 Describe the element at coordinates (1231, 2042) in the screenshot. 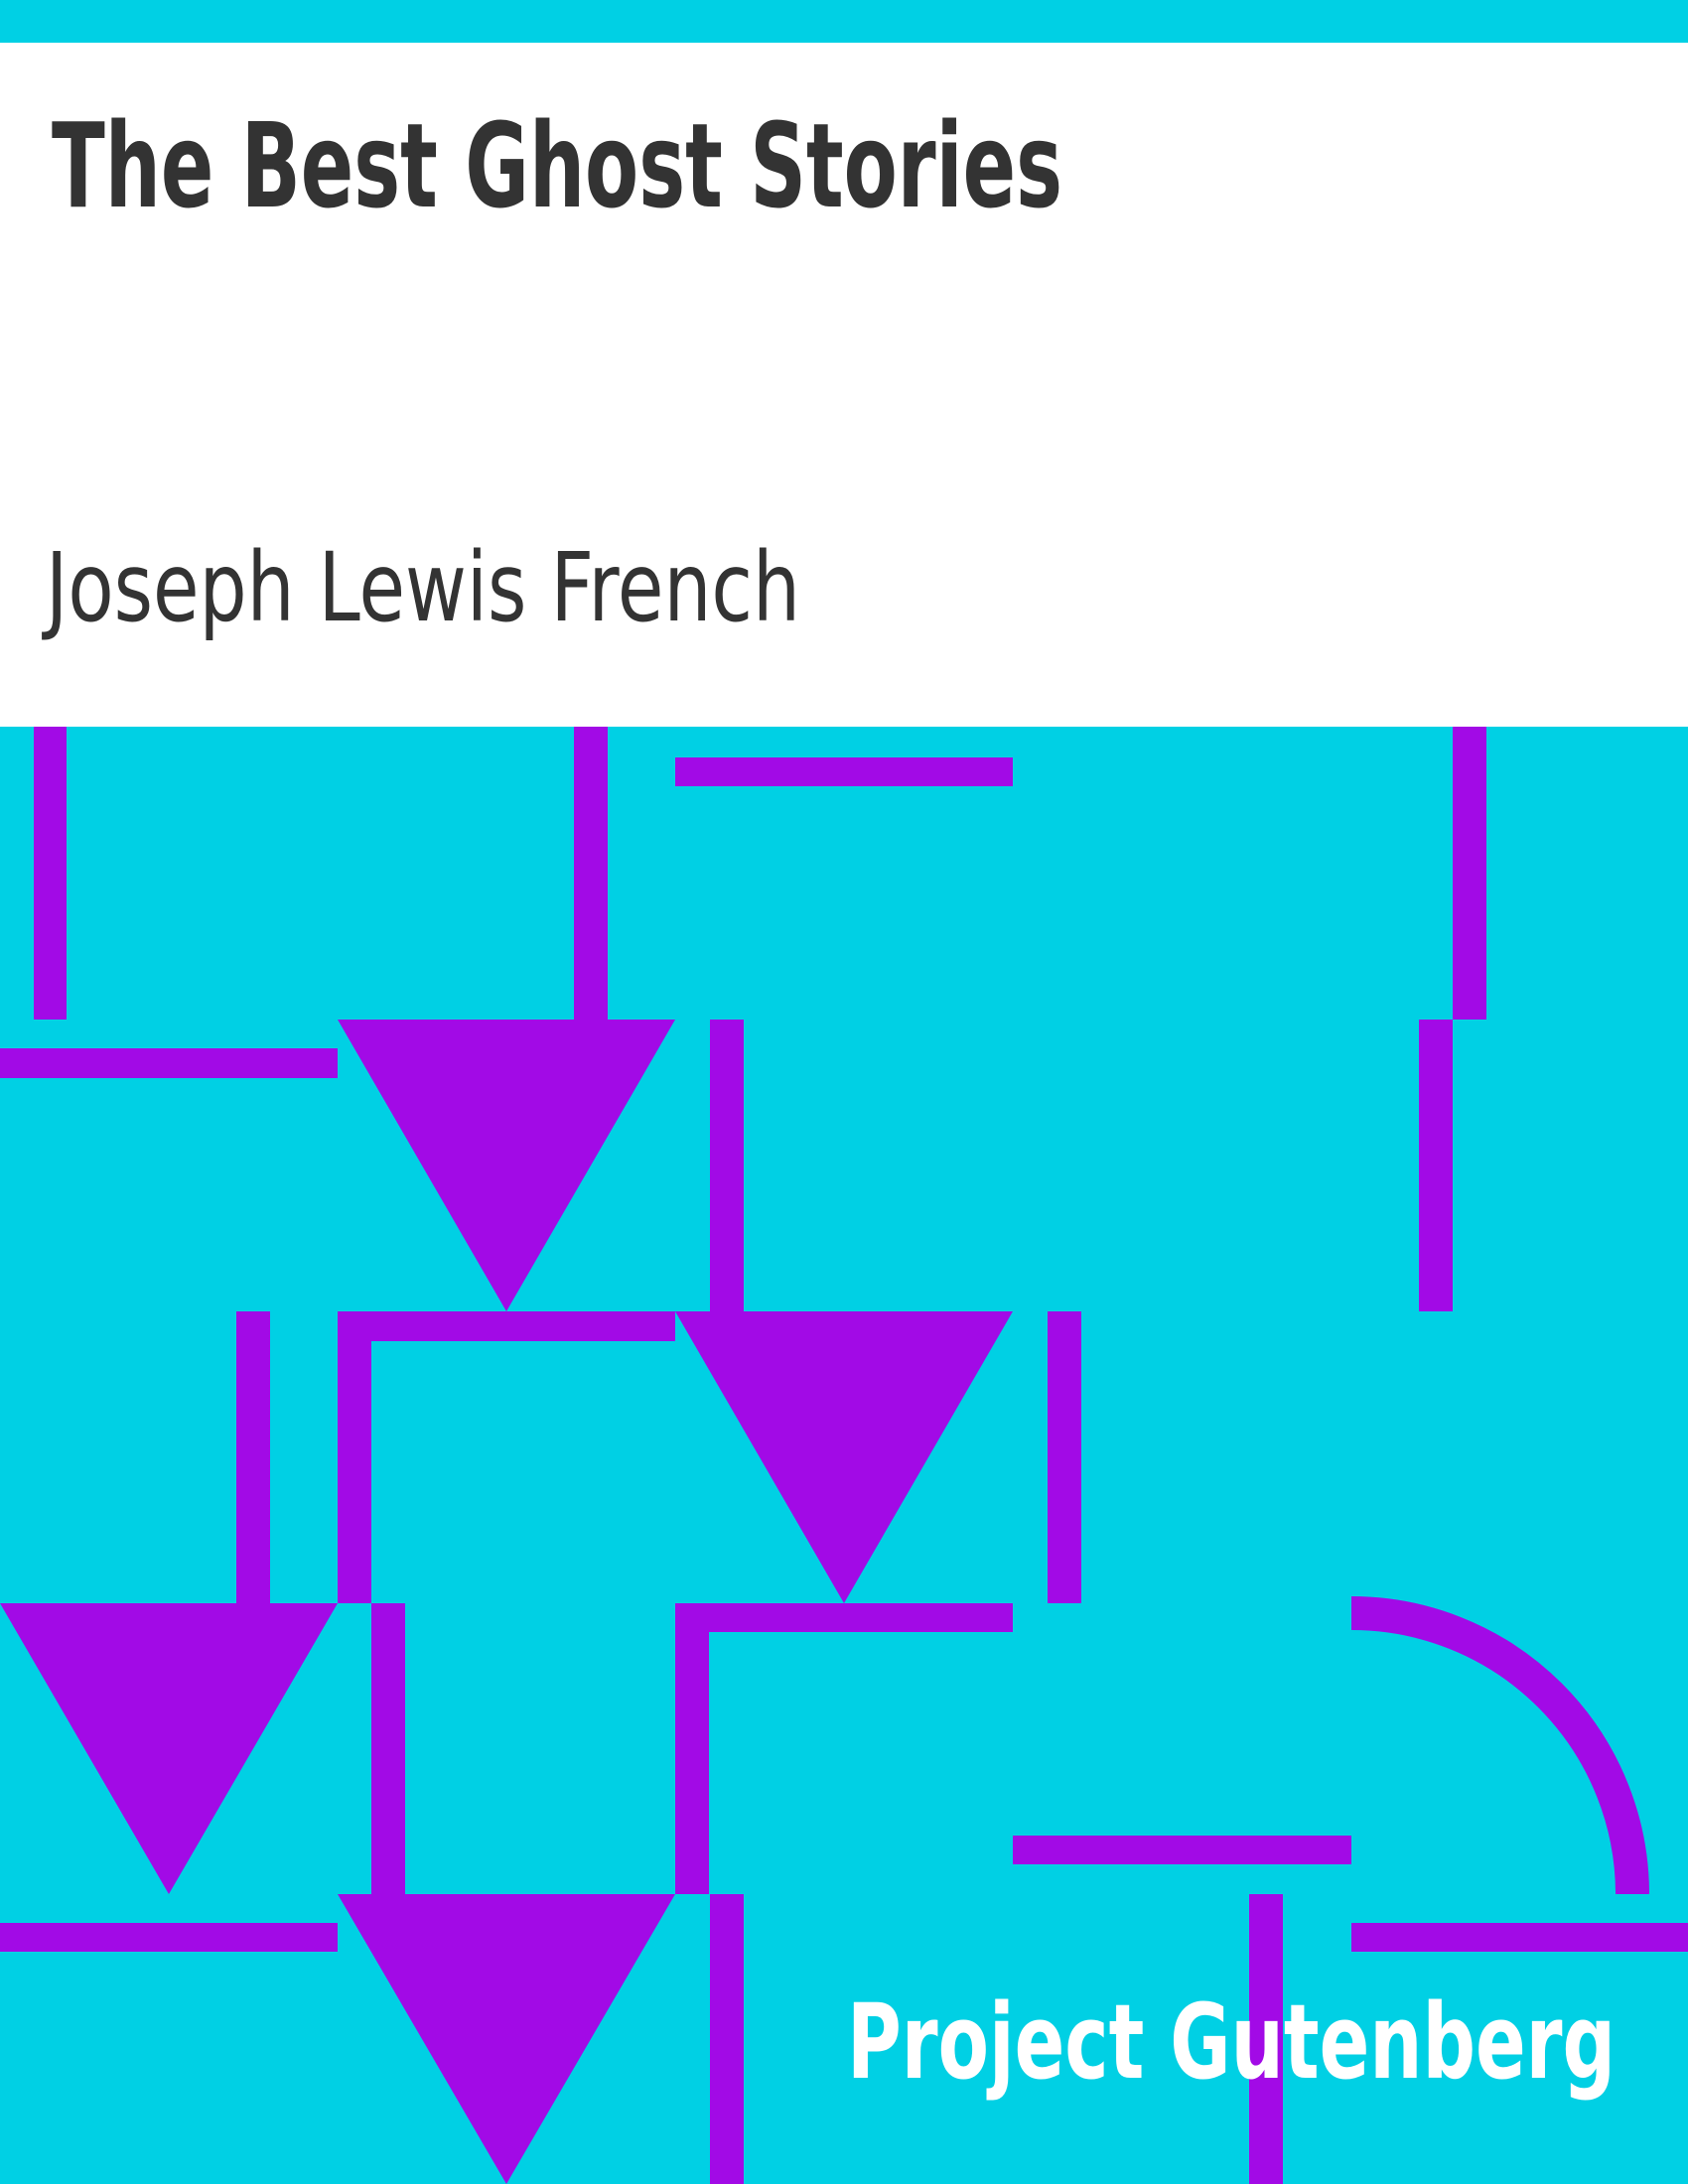

I see `publisher: Project Gutenberg` at that location.